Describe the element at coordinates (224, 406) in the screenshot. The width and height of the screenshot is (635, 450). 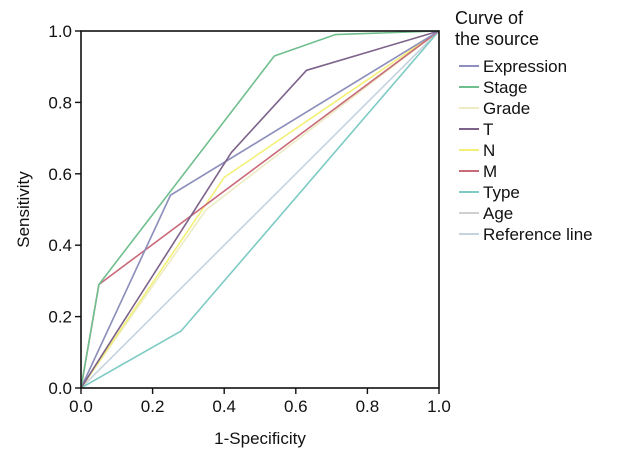
I see `x-tick-label: 0.4` at that location.